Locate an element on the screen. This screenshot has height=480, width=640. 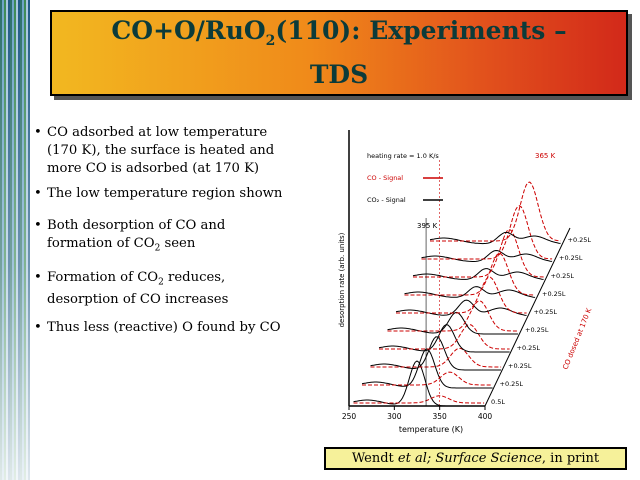
title-part: (110): Experiments – is located at coordinates (421, 30).